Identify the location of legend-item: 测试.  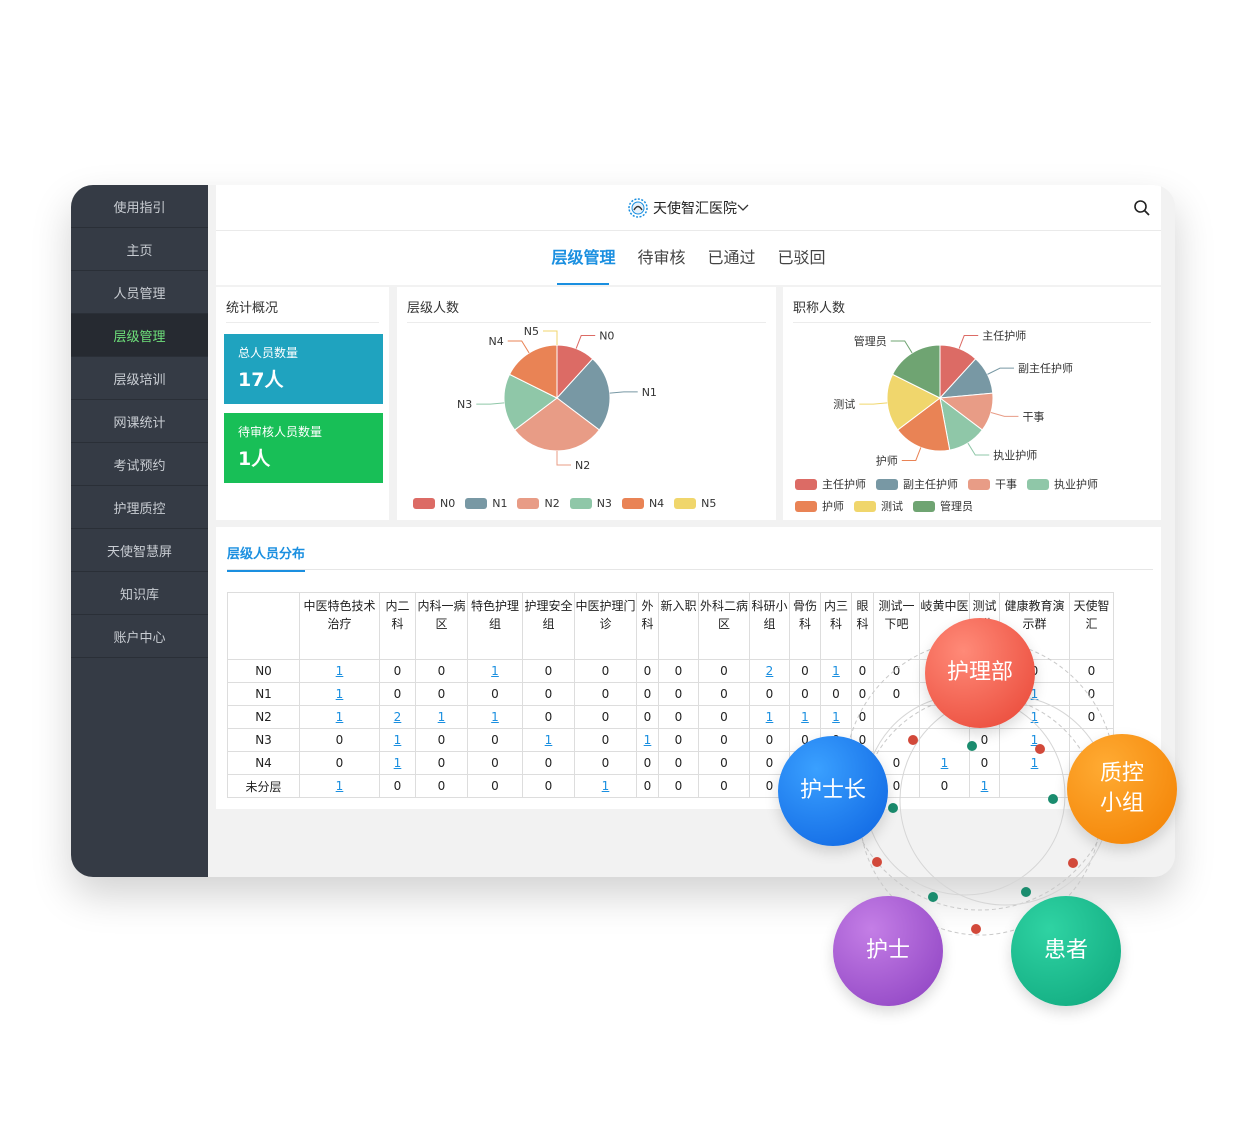
(878, 506).